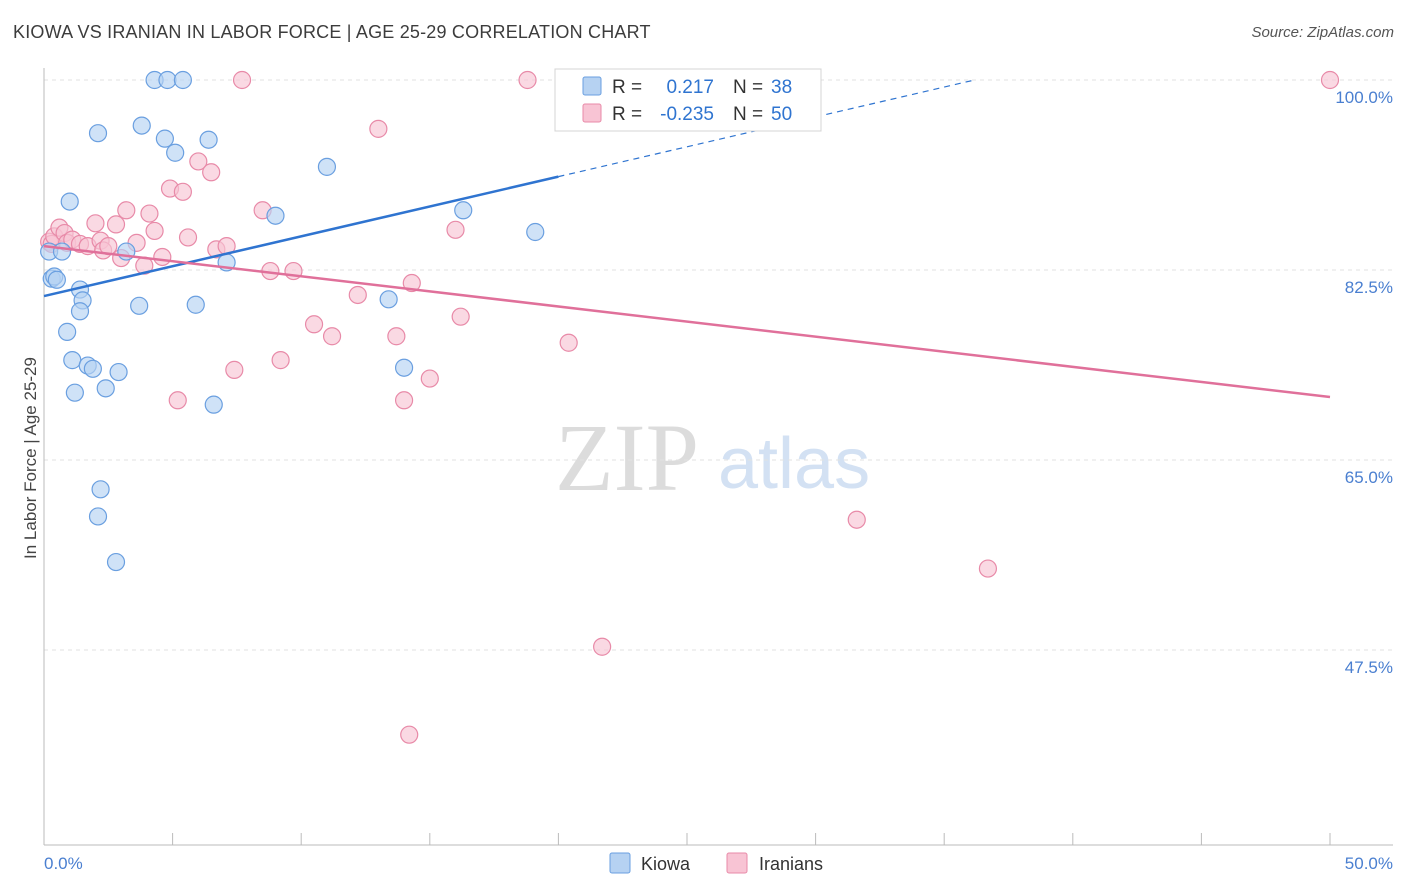  Describe the element at coordinates (748, 114) in the screenshot. I see `legend-n-label-iranians: N =` at that location.